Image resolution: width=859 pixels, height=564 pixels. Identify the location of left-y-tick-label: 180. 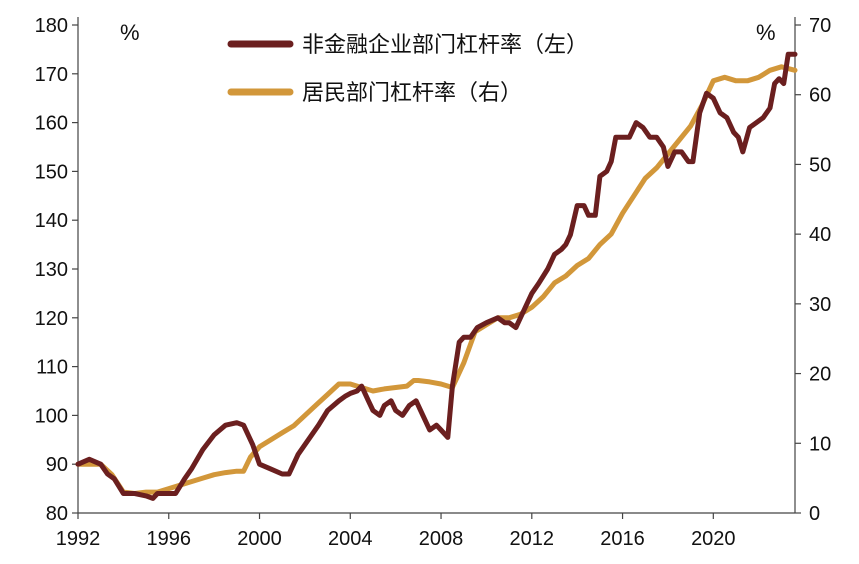
(51, 26).